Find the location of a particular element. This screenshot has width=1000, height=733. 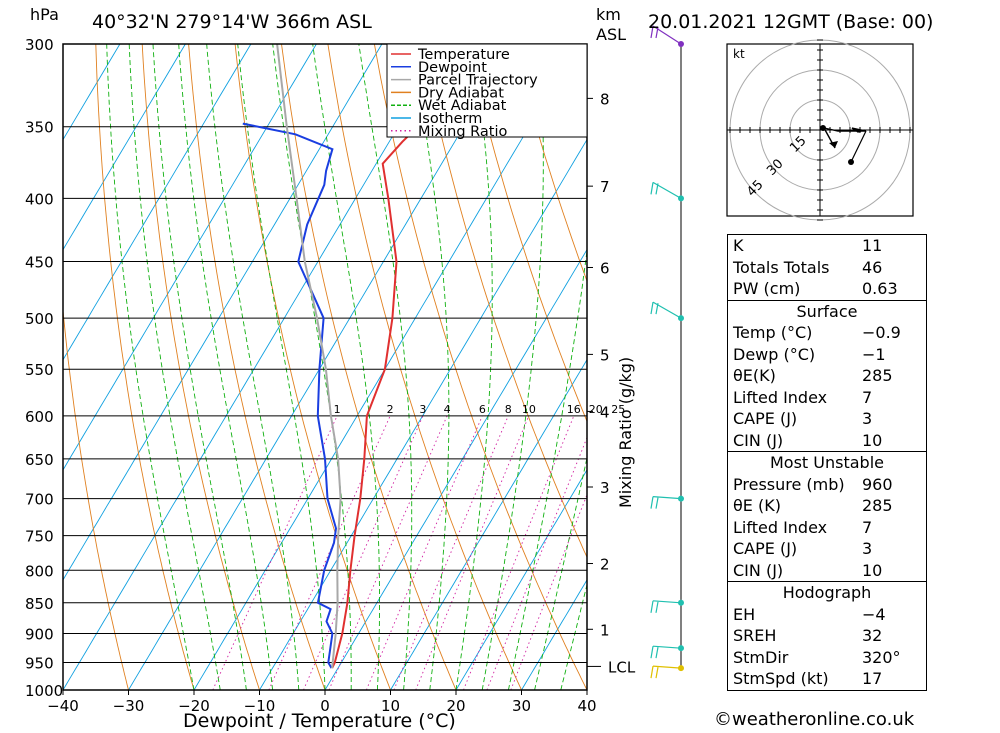

legend-entry: Mixing Ratio is located at coordinates (463, 132).